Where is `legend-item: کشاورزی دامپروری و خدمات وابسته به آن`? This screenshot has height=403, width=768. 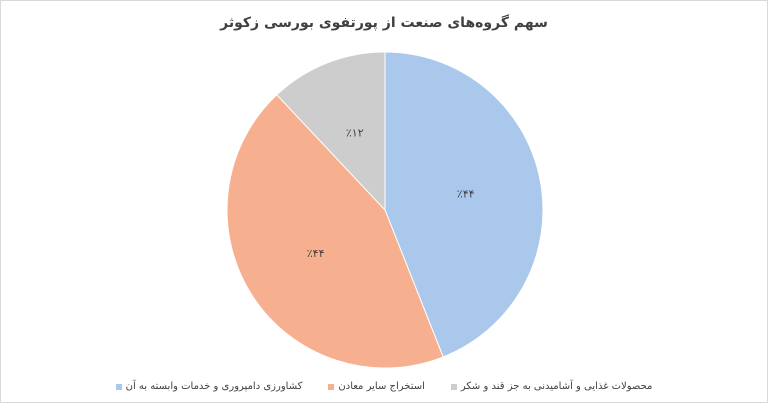 legend-item: کشاورزی دامپروری و خدمات وابسته به آن is located at coordinates (209, 386).